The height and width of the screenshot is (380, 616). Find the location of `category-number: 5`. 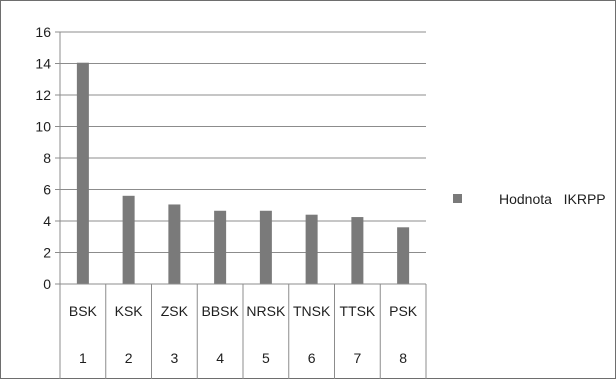

category-number: 5 is located at coordinates (266, 358).